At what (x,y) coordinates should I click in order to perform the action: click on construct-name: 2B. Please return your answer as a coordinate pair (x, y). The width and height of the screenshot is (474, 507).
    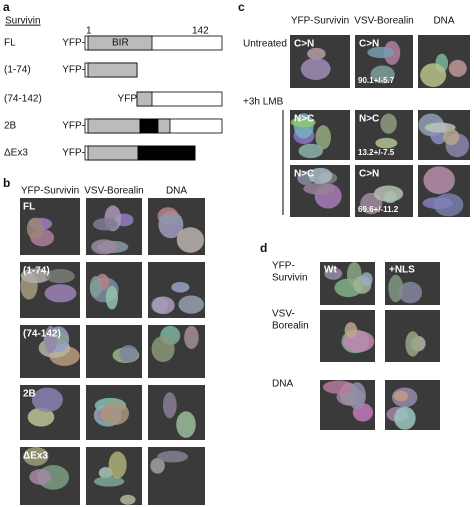
    Looking at the image, I should click on (10, 126).